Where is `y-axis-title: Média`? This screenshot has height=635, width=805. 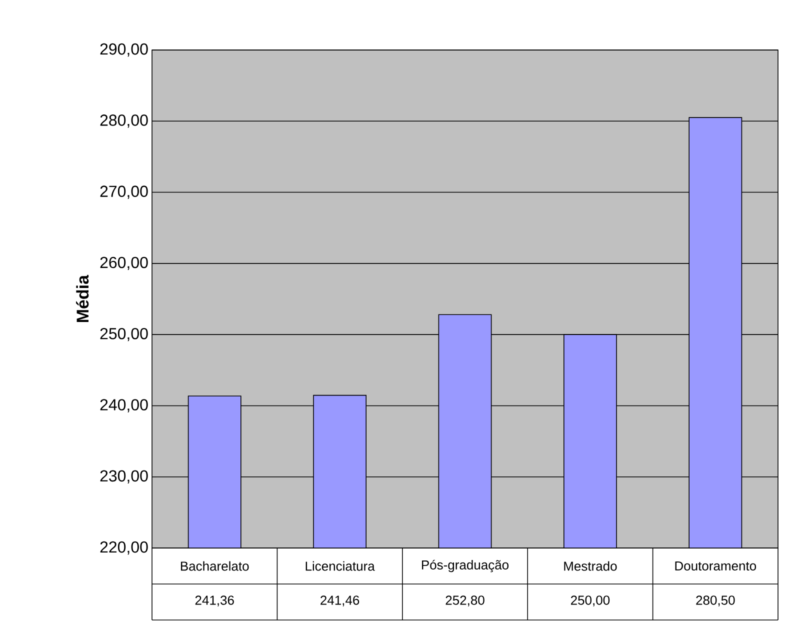 y-axis-title: Média is located at coordinates (82, 298).